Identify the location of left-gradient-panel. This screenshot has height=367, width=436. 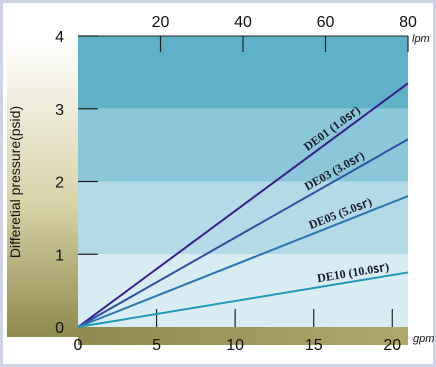
(42, 186).